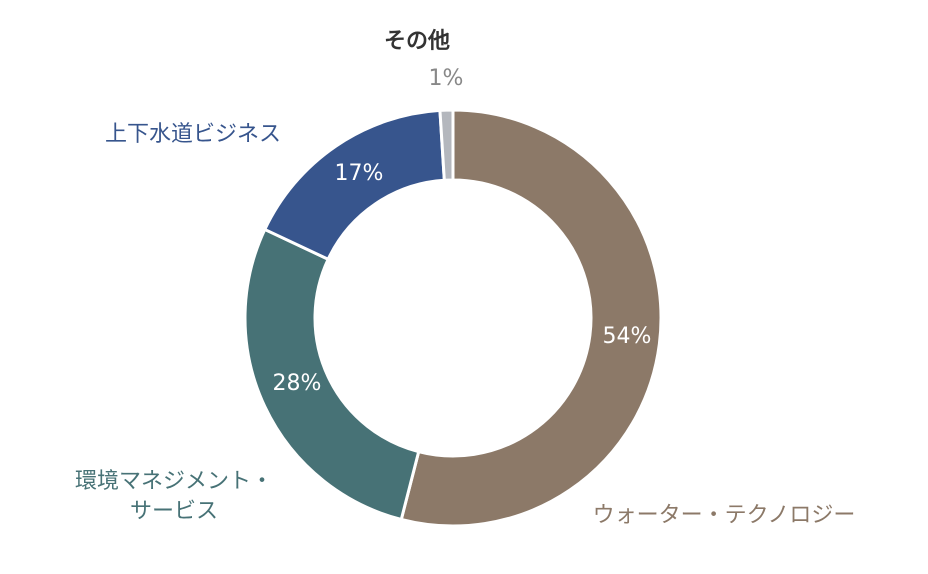 The image size is (928, 574). I want to click on category-label: ウォーター・テクノロジー, so click(724, 515).